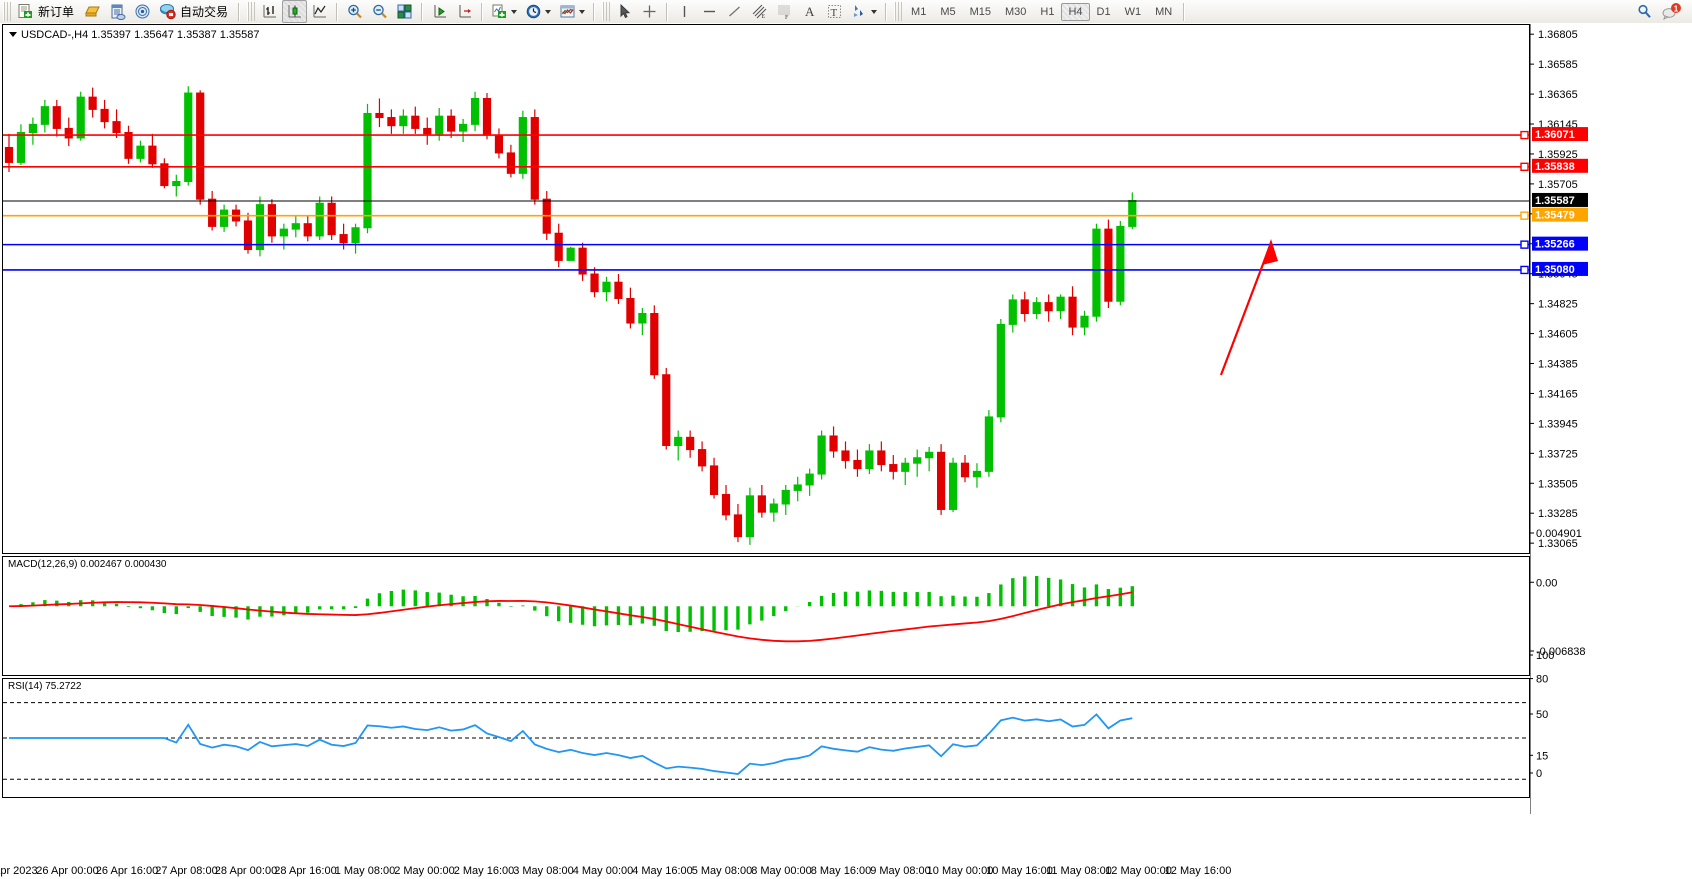 The height and width of the screenshot is (879, 1692). I want to click on timeframe-m30: M30, so click(1016, 11).